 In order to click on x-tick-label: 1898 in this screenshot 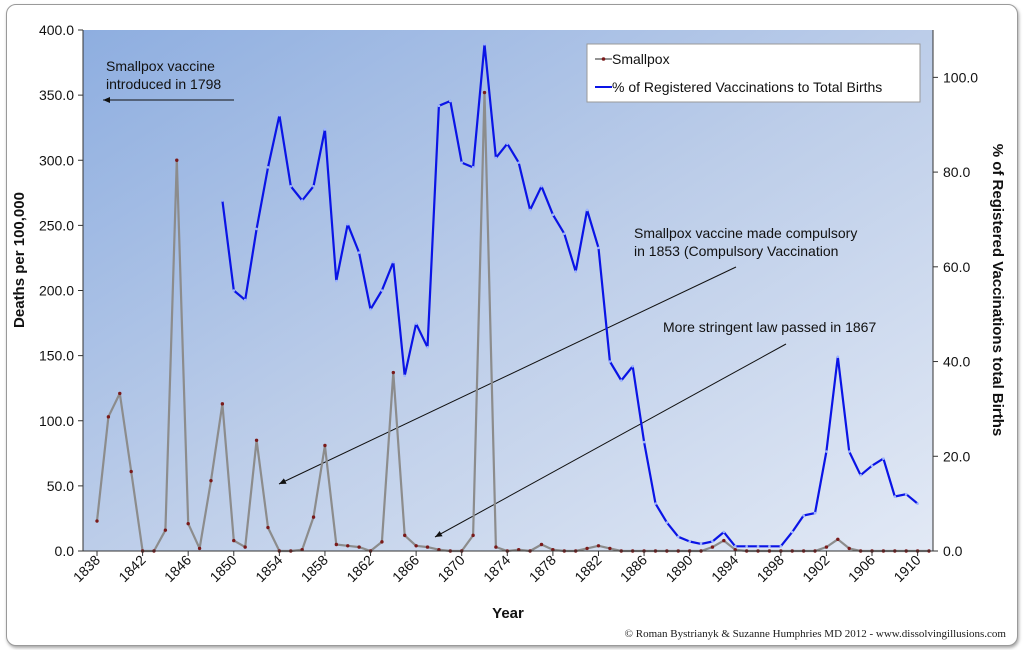, I will do `click(770, 568)`.